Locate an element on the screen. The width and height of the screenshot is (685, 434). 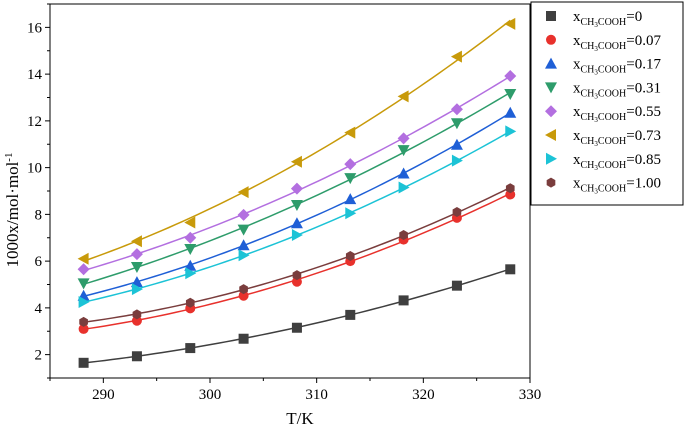
y-axis-label-superscript: -1 is located at coordinates (9, 157).